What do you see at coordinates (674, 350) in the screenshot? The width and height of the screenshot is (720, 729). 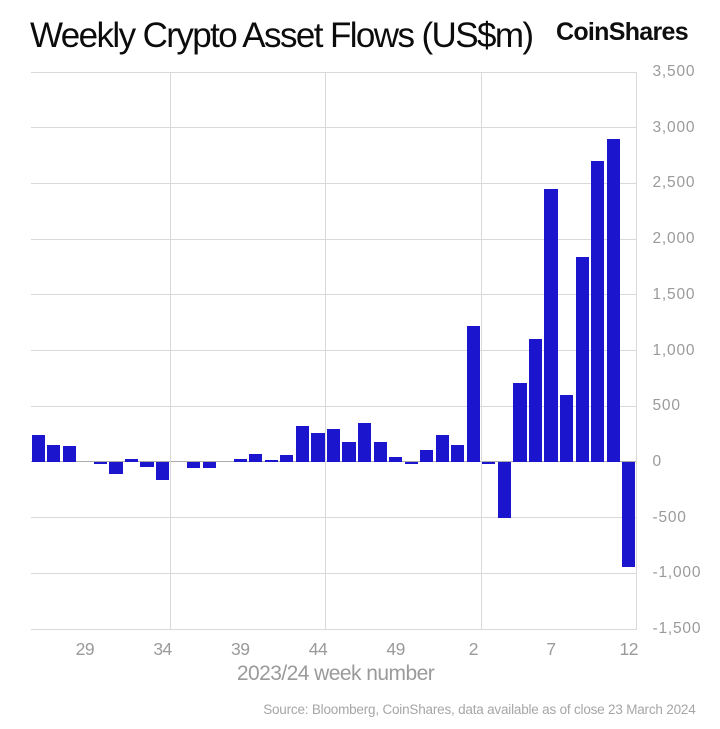 I see `y-tick-label: 1,000` at bounding box center [674, 350].